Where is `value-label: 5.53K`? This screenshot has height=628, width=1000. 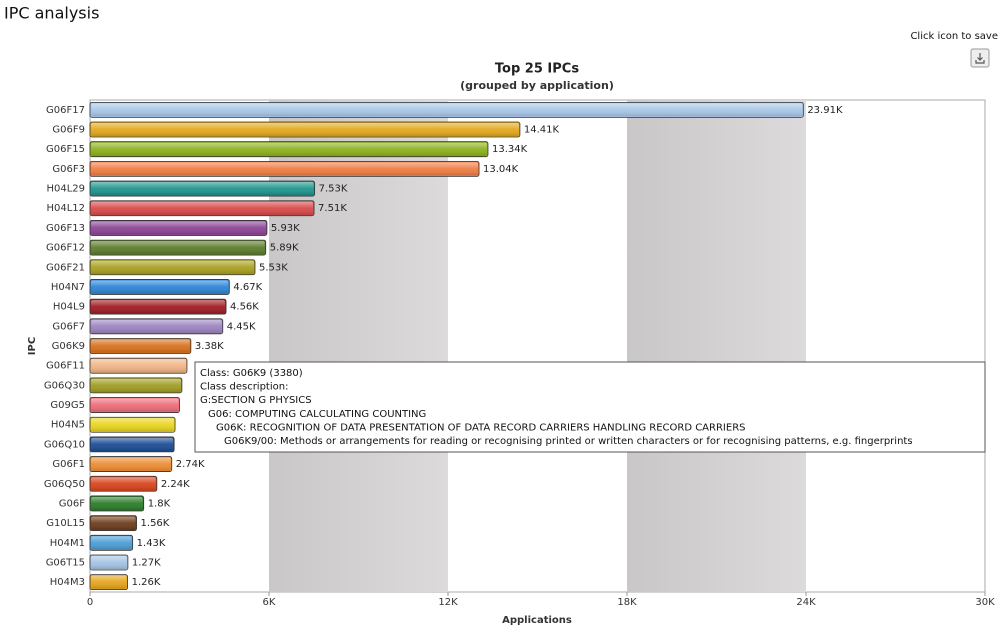
value-label: 5.53K is located at coordinates (273, 267).